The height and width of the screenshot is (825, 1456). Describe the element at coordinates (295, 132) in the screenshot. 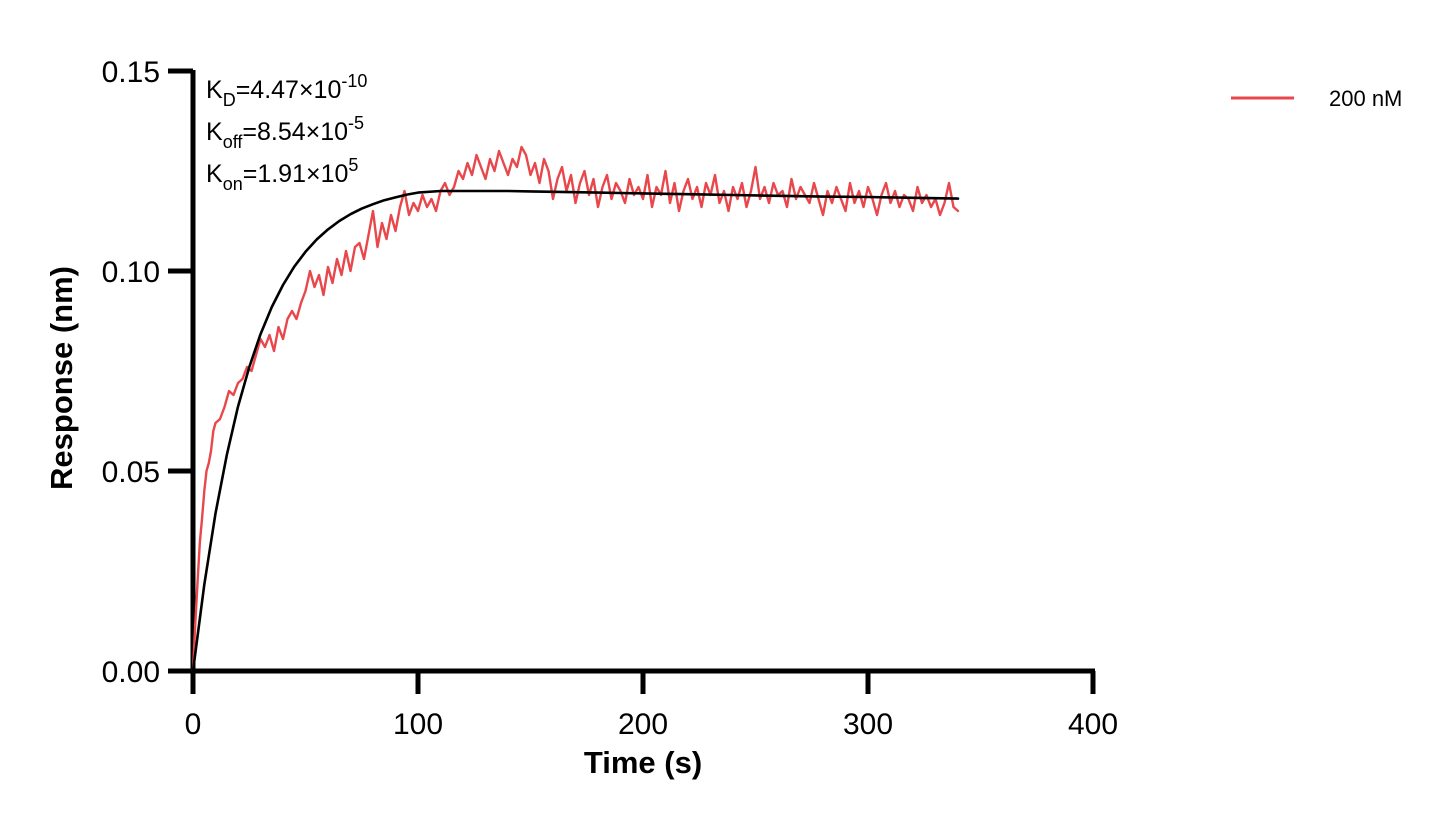

I see `constant-value: =8.54×10` at that location.